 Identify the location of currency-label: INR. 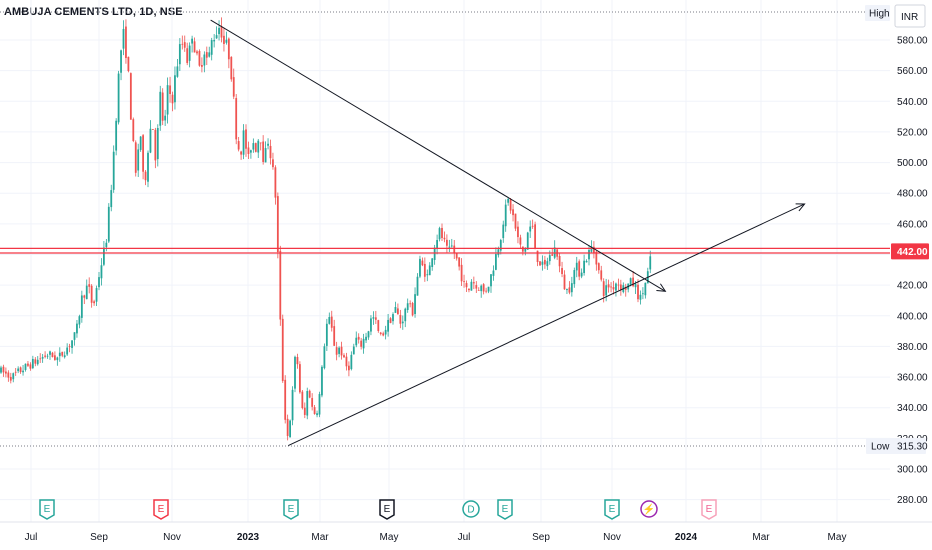
(909, 17).